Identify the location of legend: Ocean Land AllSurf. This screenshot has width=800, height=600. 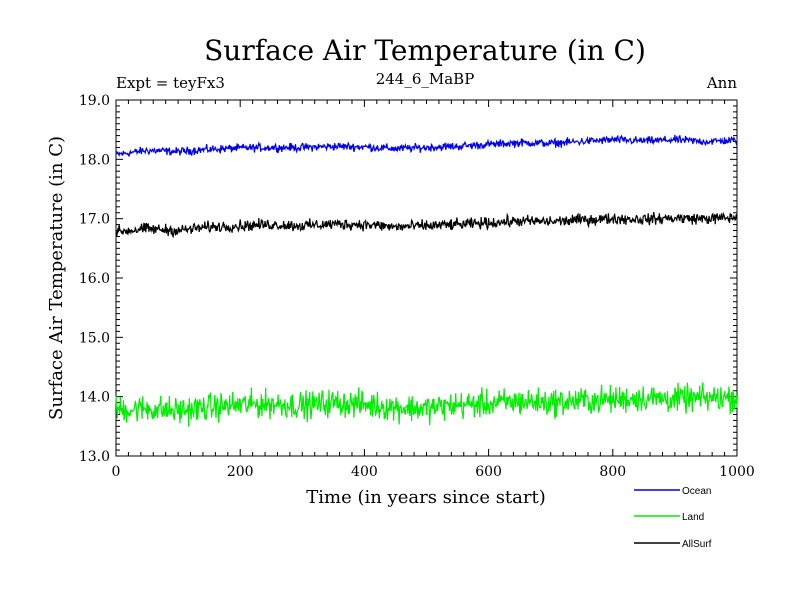
(673, 518).